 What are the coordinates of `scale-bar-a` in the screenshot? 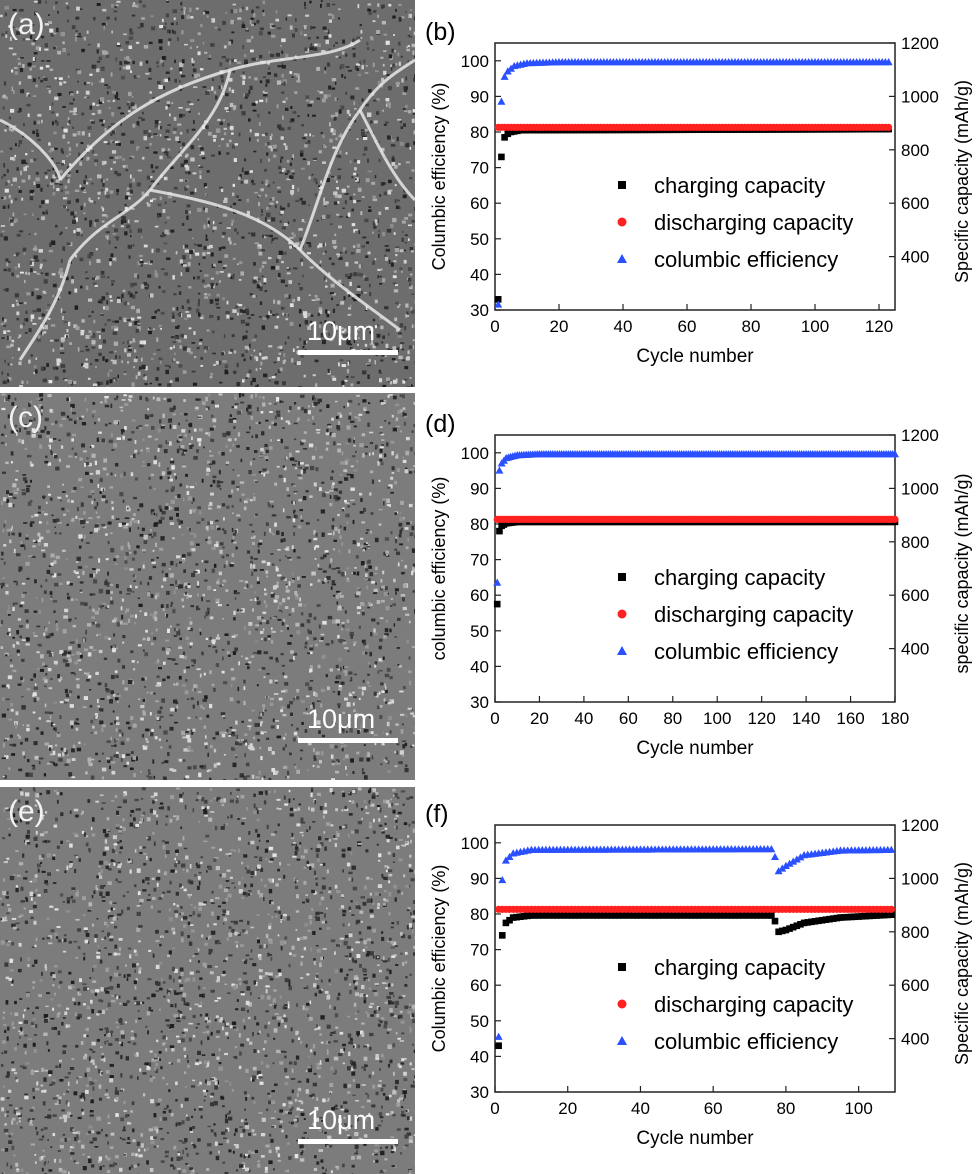 It's located at (348, 352).